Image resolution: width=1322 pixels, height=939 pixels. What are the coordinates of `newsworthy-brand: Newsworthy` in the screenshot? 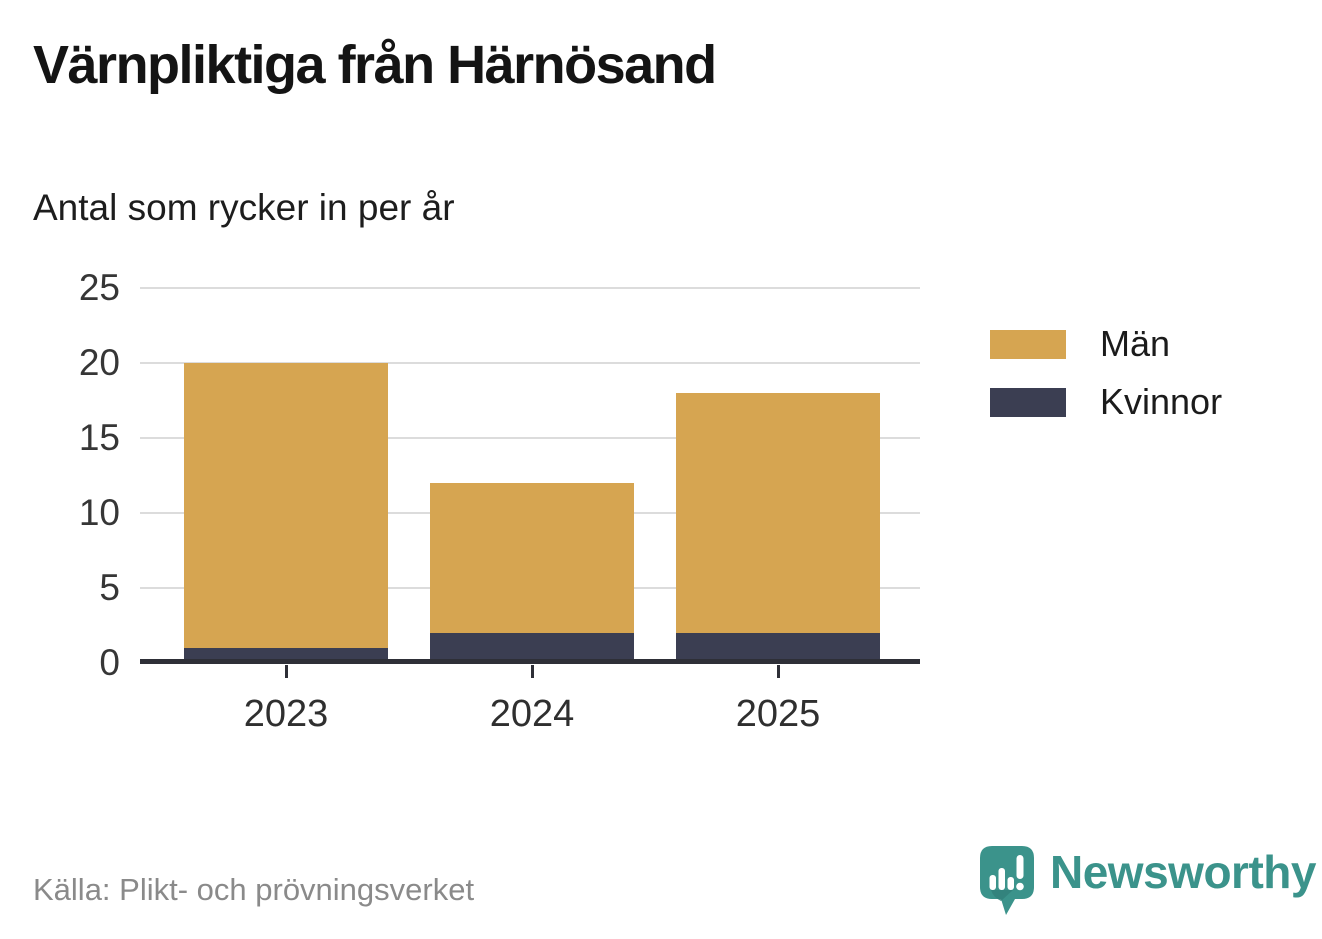 It's located at (1146, 881).